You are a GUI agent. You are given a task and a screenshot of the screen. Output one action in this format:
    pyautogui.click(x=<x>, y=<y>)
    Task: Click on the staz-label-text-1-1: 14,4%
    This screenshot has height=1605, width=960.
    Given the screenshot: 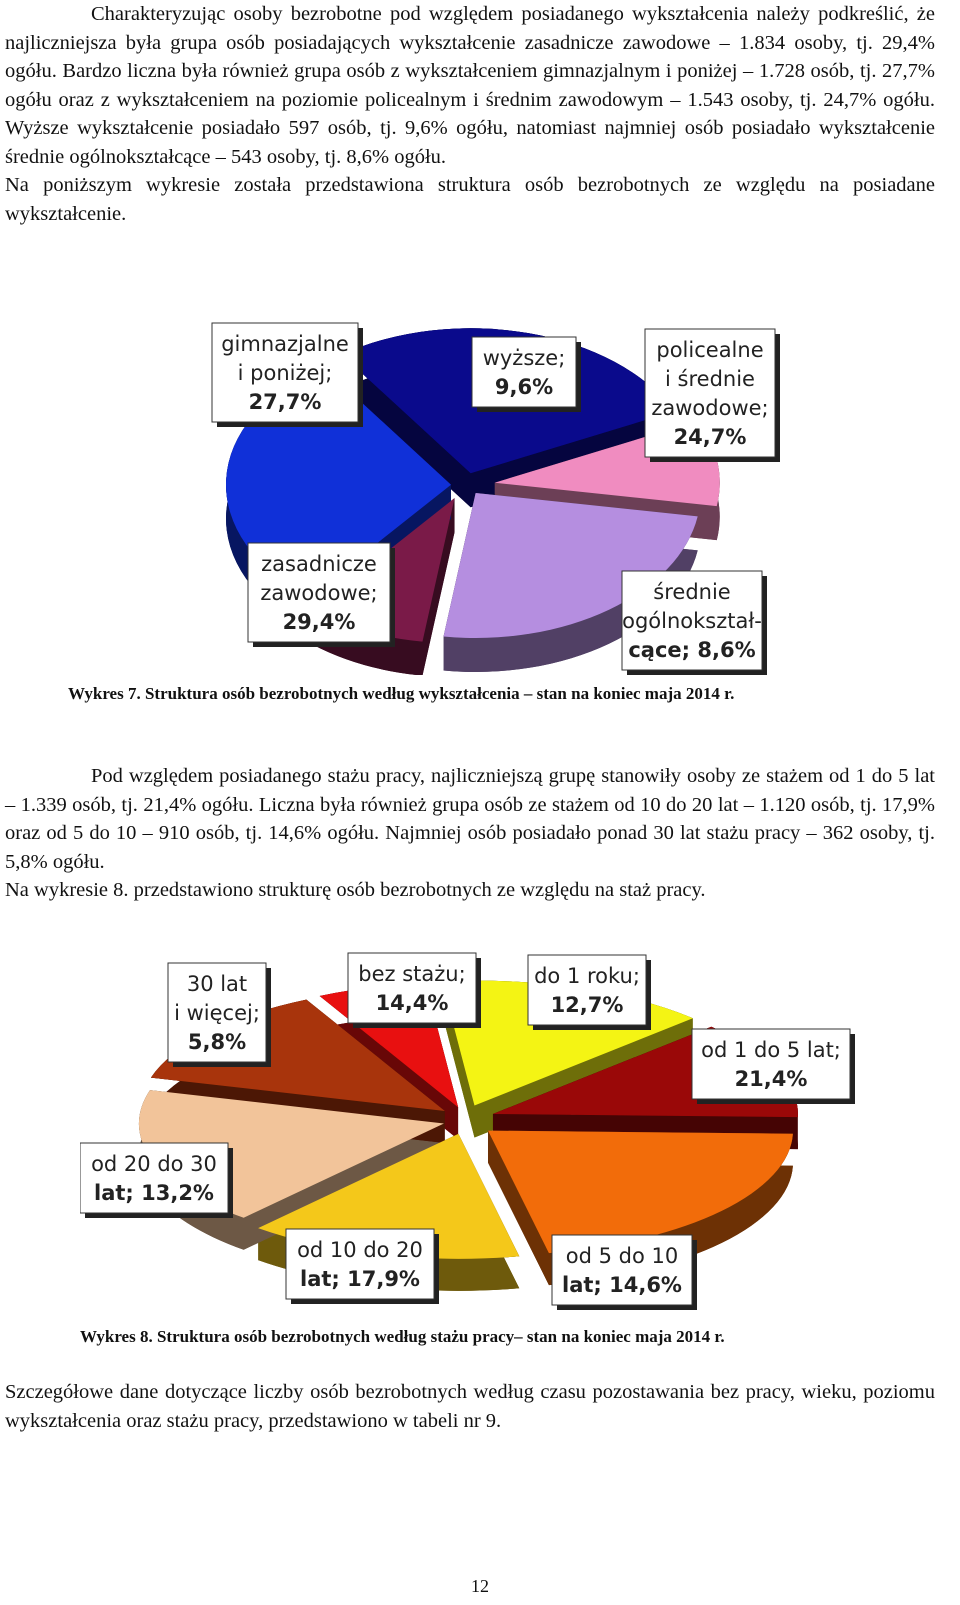 What is the action you would take?
    pyautogui.click(x=412, y=1003)
    